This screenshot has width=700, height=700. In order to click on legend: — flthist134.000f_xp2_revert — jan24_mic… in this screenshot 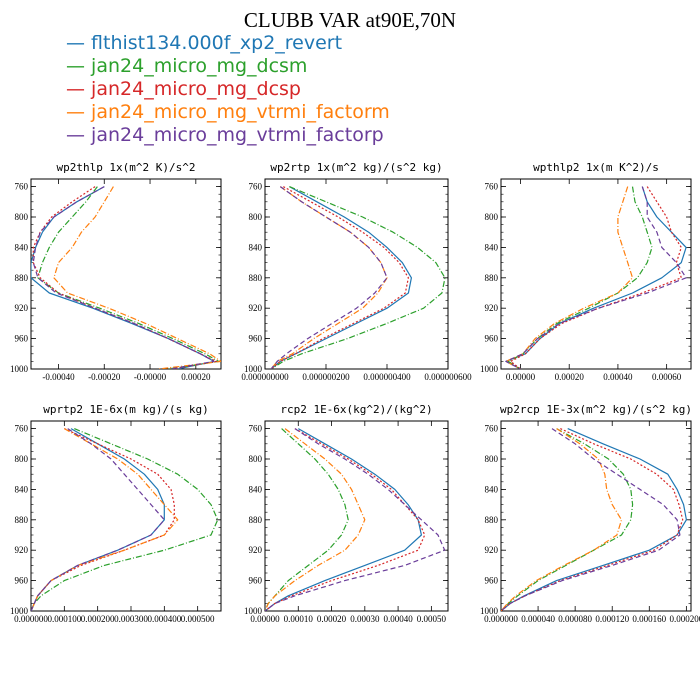, I will do `click(228, 89)`.